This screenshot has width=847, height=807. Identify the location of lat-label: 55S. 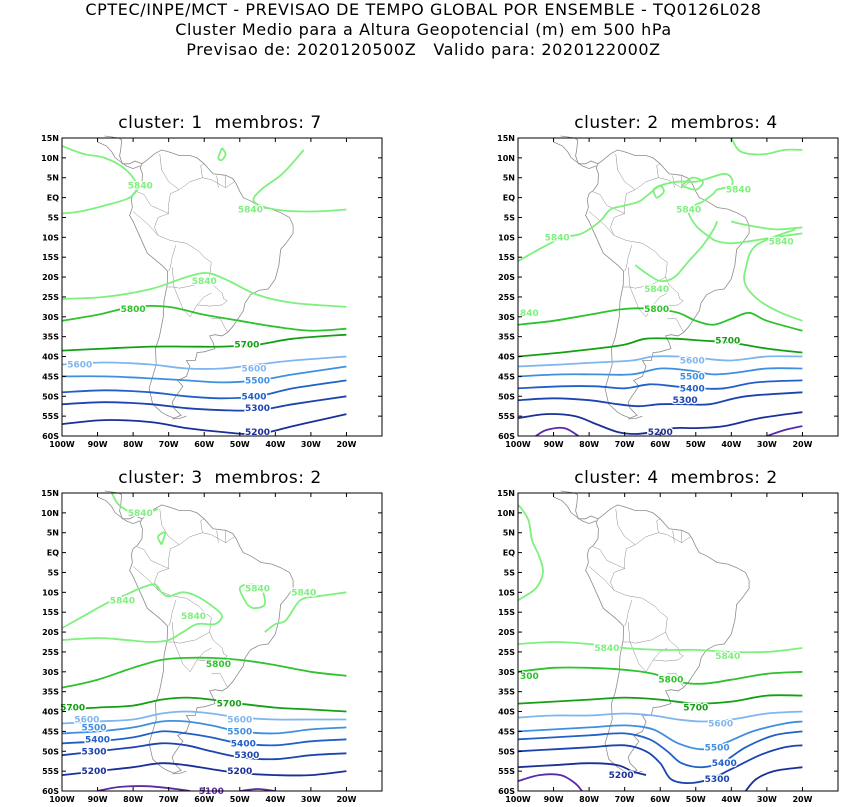
(50, 416).